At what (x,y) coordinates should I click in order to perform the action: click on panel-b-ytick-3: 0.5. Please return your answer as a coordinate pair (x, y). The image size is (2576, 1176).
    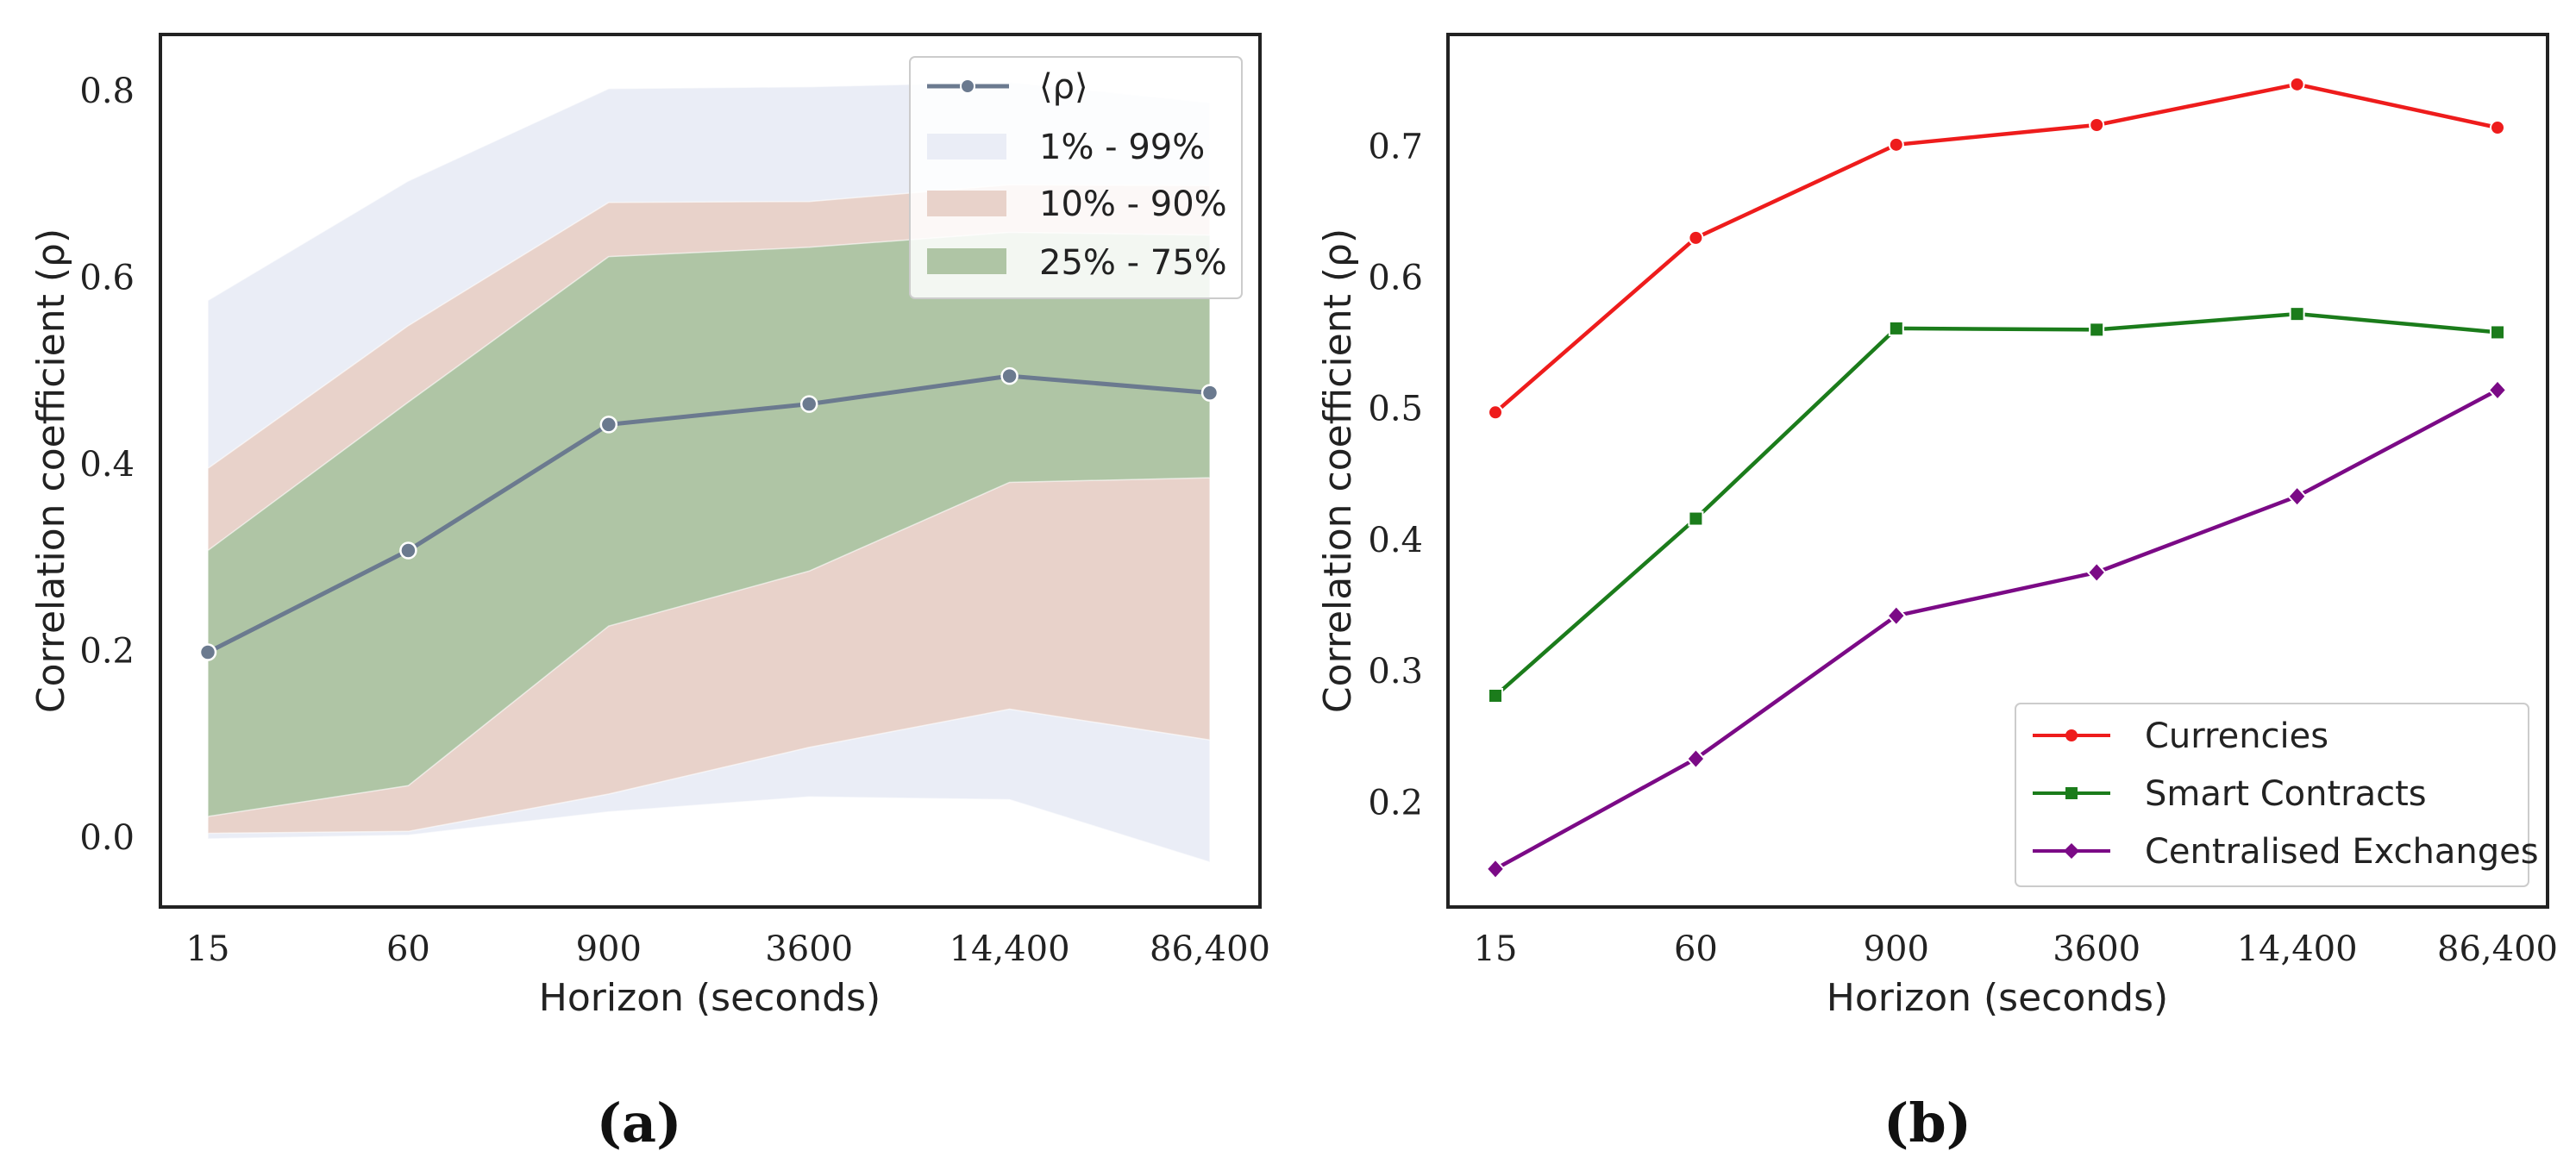
    Looking at the image, I should click on (1395, 409).